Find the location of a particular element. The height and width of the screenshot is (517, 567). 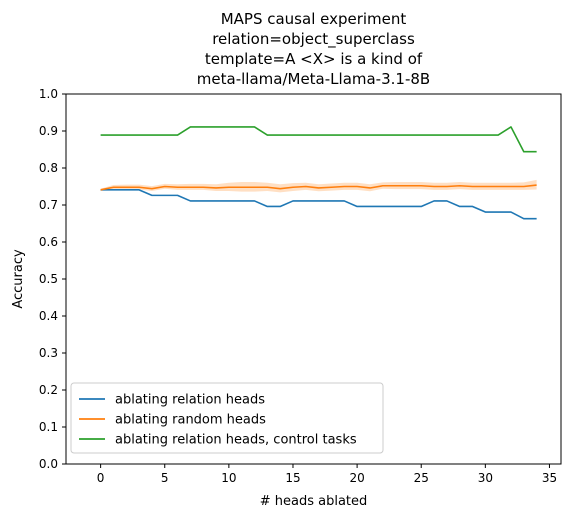

chart-title-line: MAPS causal experiment is located at coordinates (314, 19).